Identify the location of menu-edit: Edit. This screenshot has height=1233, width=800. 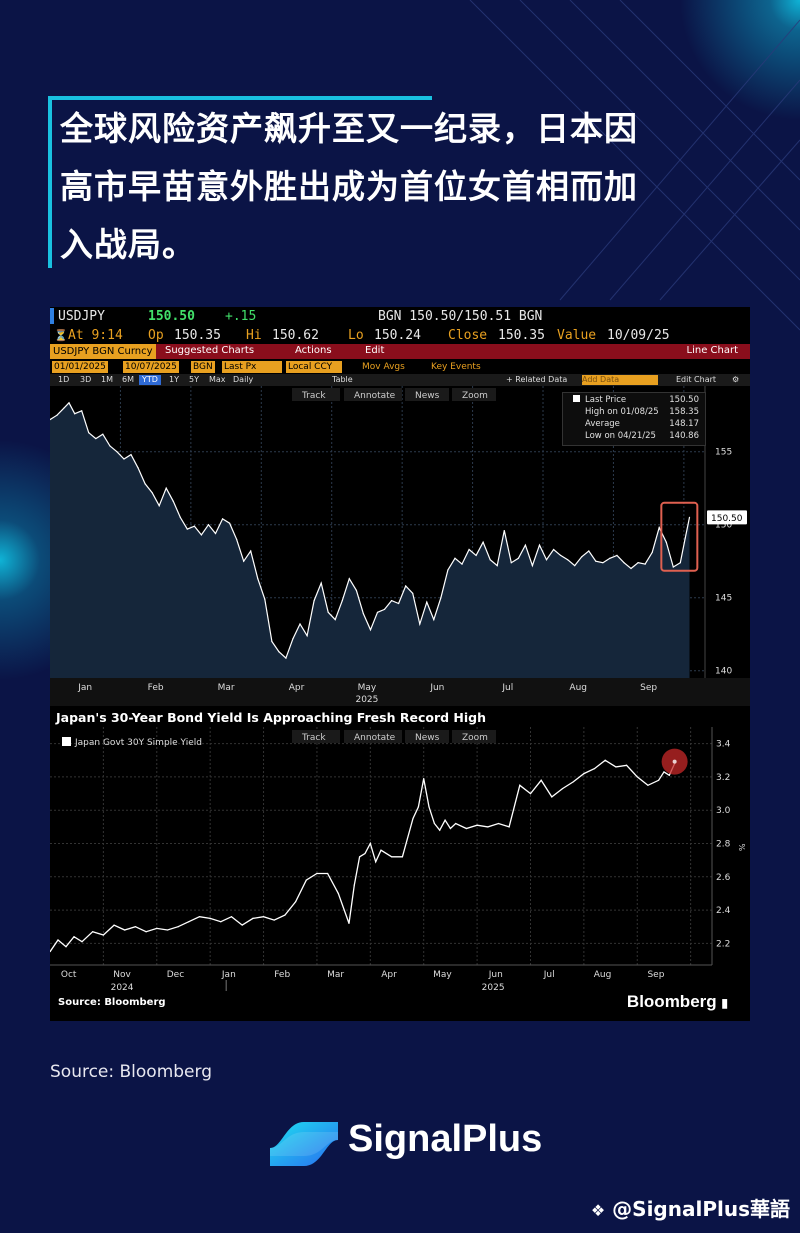
(375, 350).